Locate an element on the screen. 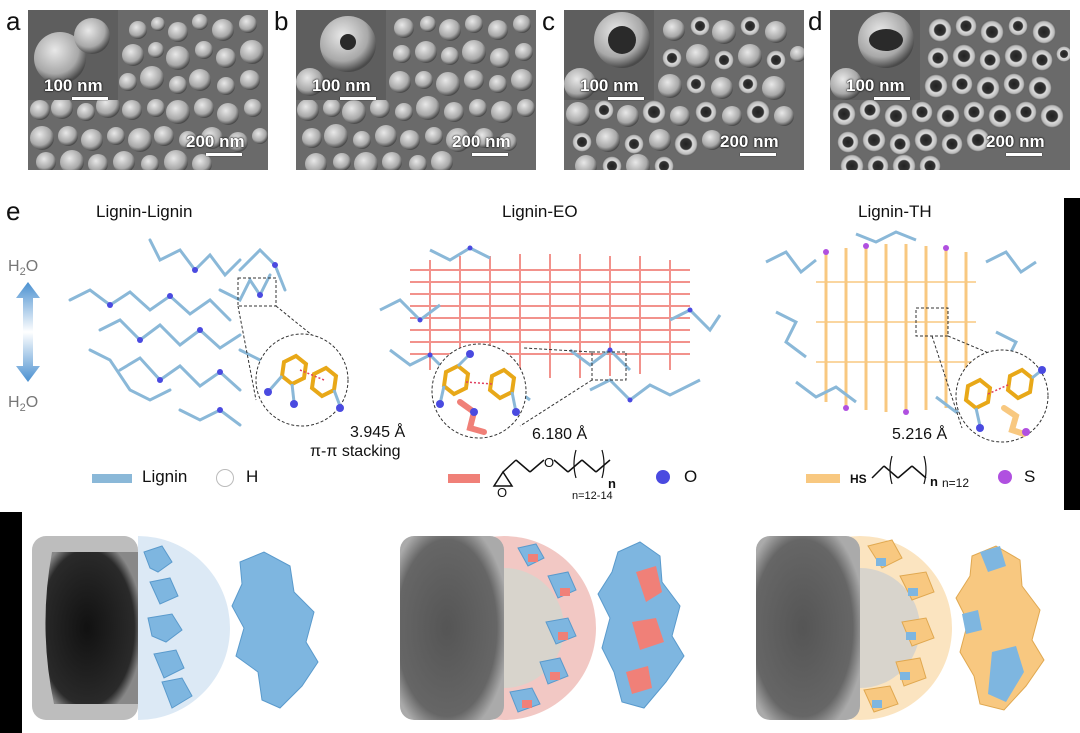 Image resolution: width=1080 pixels, height=733 pixels. legend-lignin-label: Lignin is located at coordinates (165, 476).